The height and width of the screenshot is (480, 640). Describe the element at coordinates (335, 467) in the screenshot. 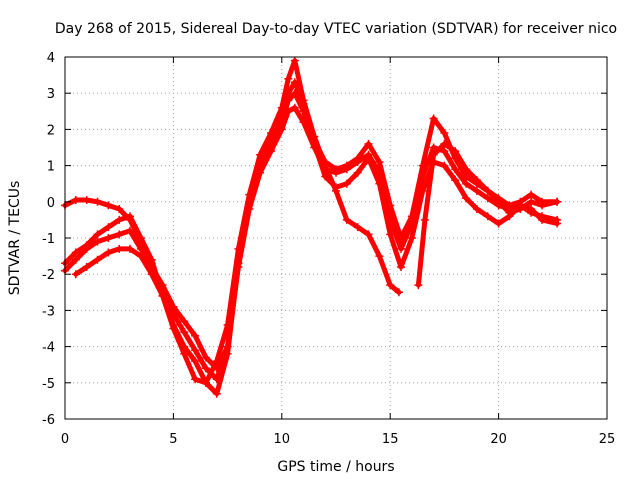

I see `x-axis-label: GPS time / hours` at that location.